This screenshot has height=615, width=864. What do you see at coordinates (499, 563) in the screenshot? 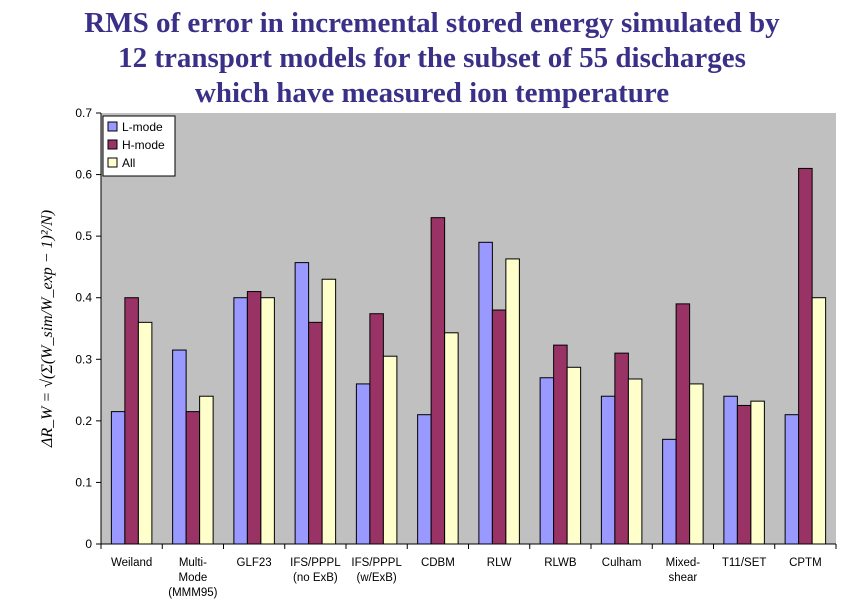
I see `x-tick-label-6-0: RLW` at bounding box center [499, 563].